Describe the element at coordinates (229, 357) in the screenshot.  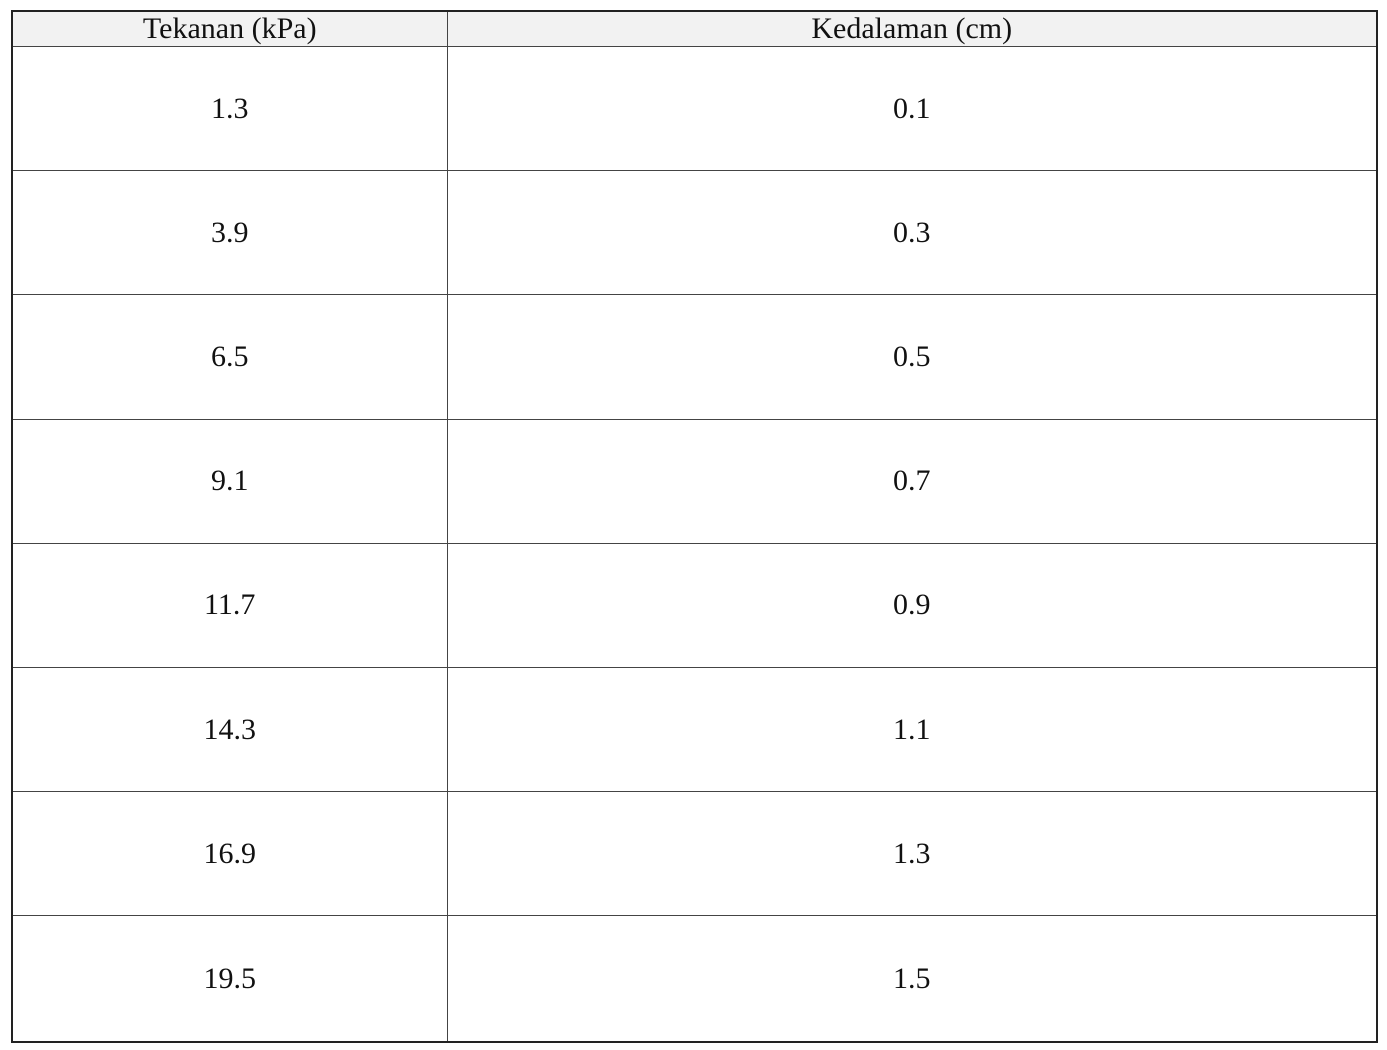
I see `table-cell: 6.5` at that location.